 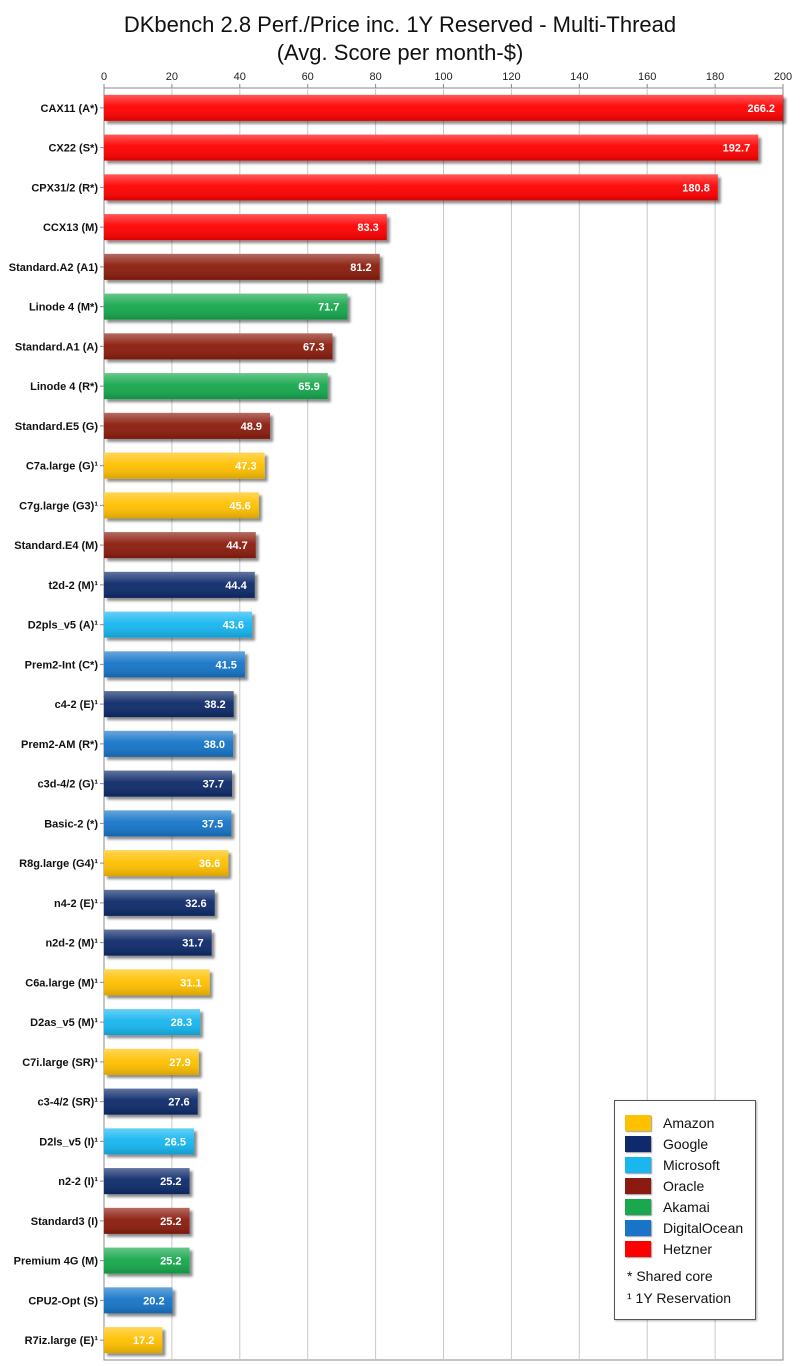 What do you see at coordinates (367, 228) in the screenshot?
I see `bar-value-label: 83.3` at bounding box center [367, 228].